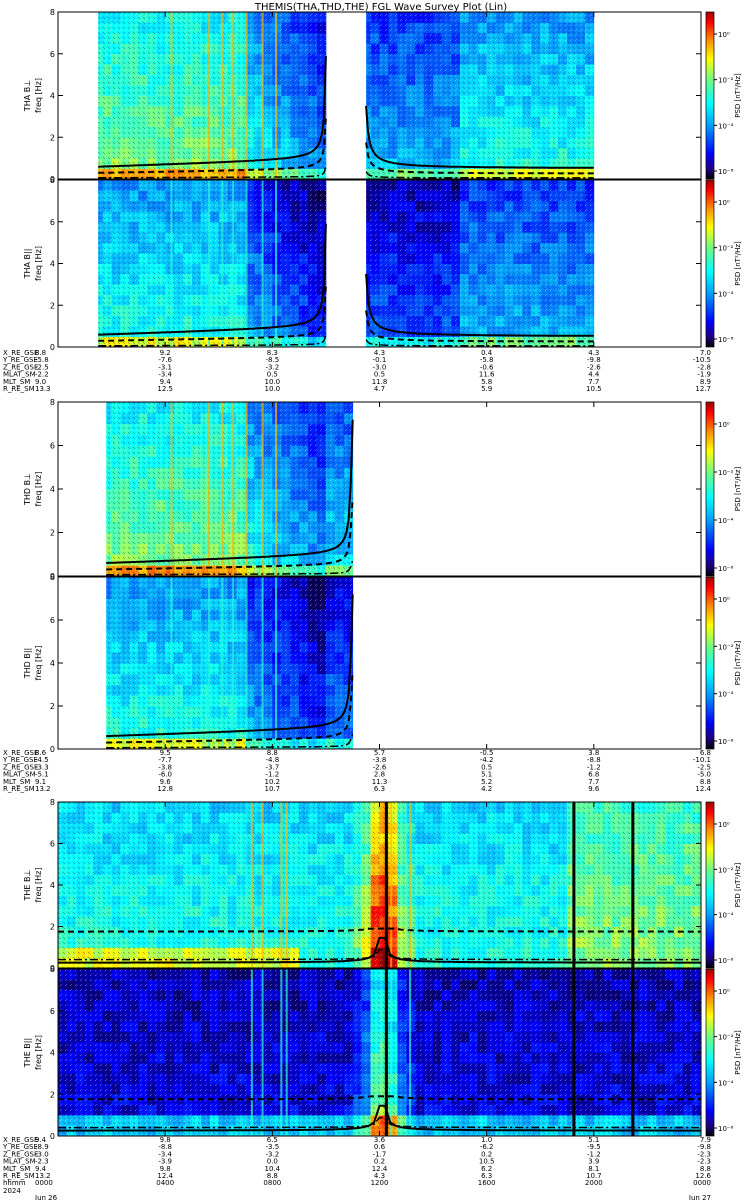  What do you see at coordinates (27, 96) in the screenshot?
I see `panel-ylabel: THA B⊥` at bounding box center [27, 96].